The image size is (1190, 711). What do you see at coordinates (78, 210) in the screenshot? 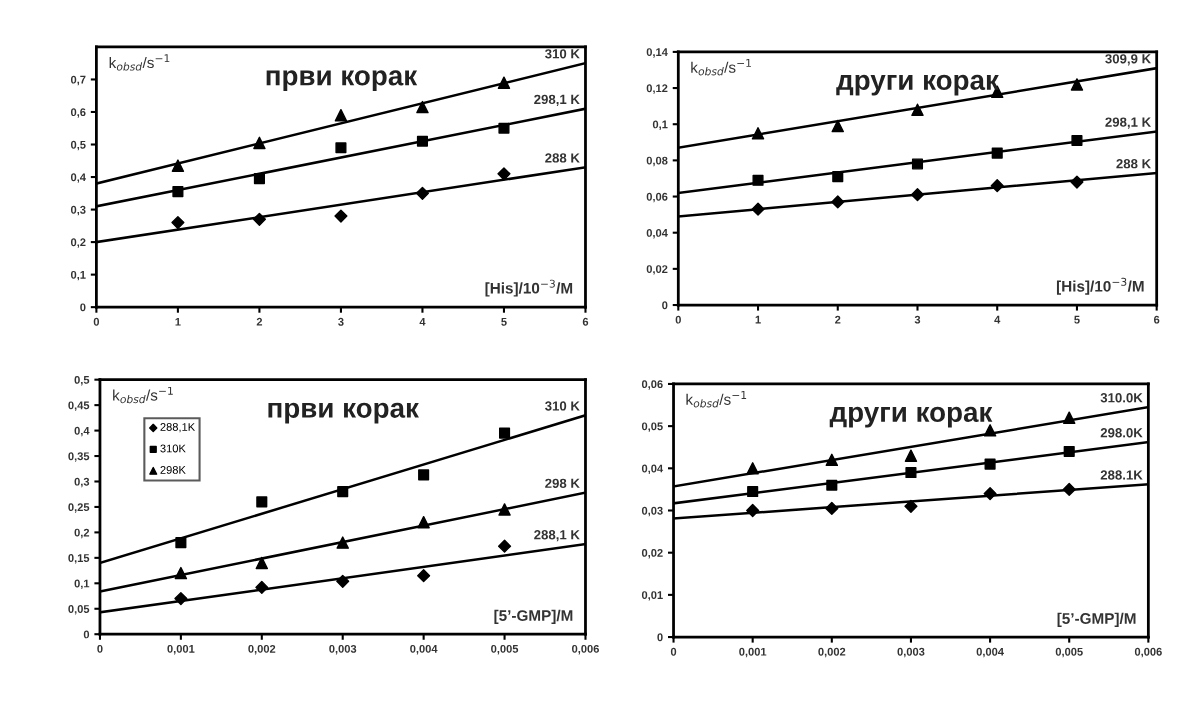
I see `y-tick-label: 0,3` at bounding box center [78, 210].